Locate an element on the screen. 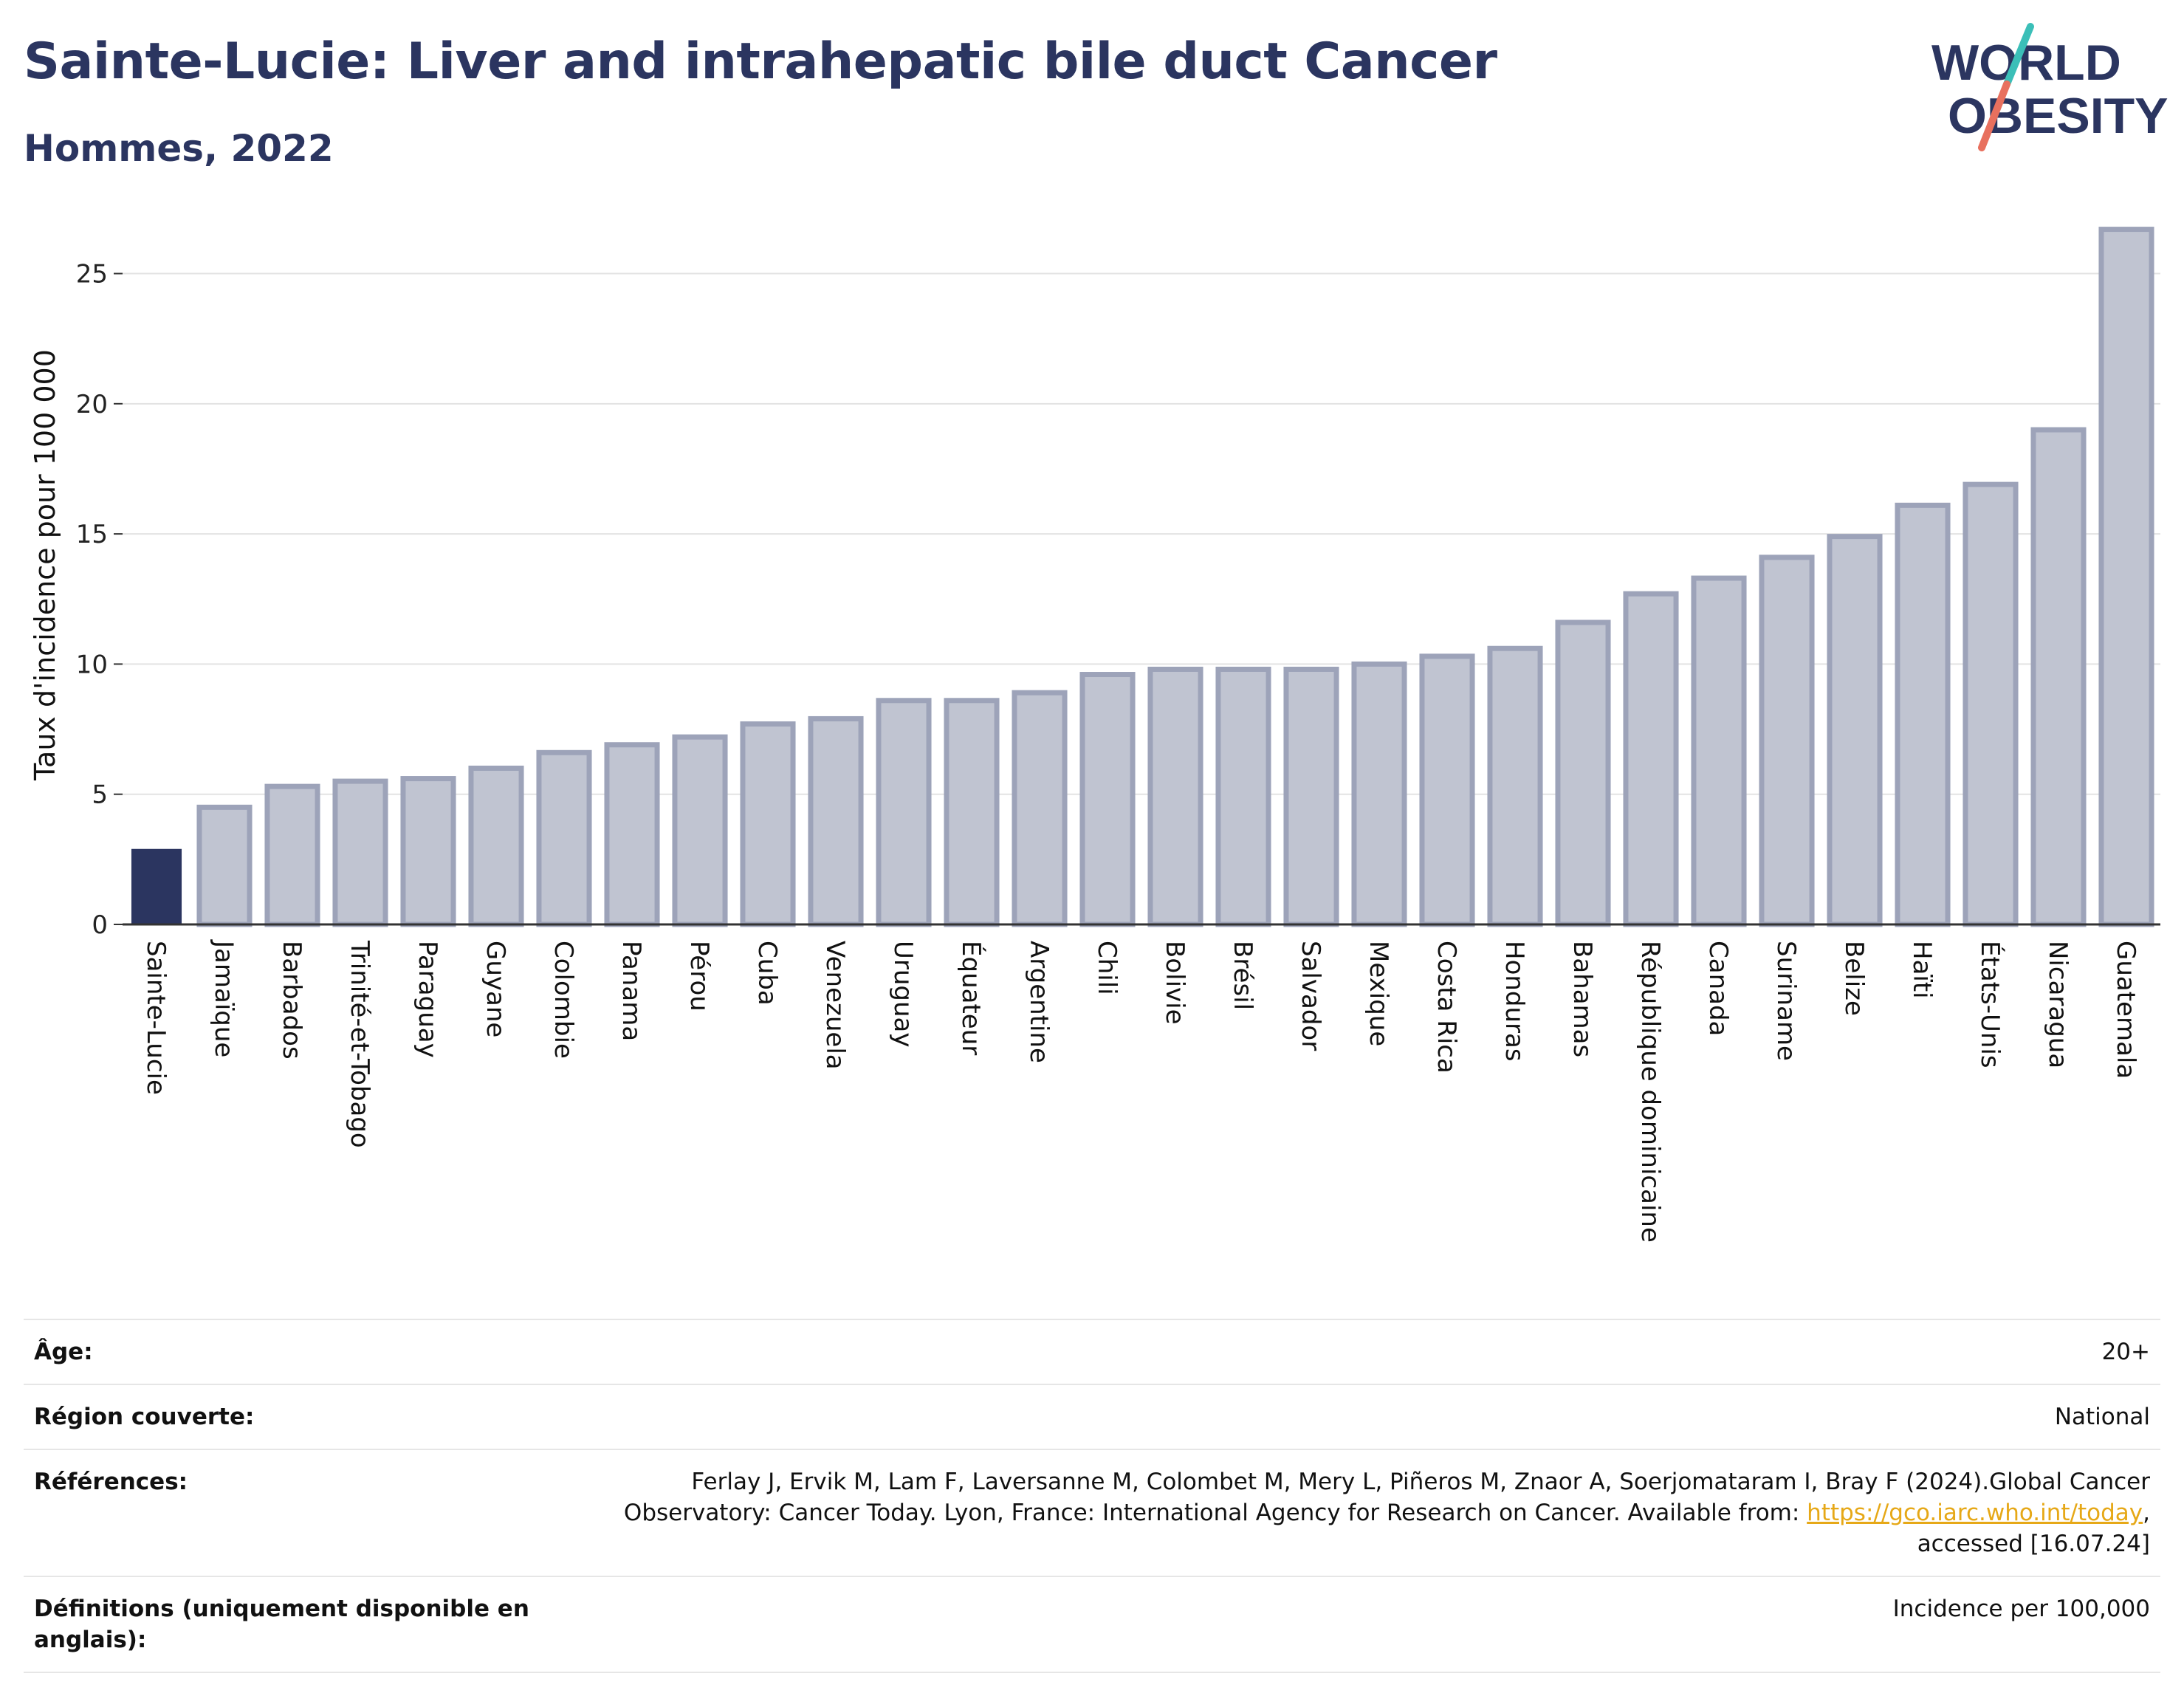 This screenshot has width=2184, height=1696. x-tick-label-19: Costa Rica is located at coordinates (1447, 1008).